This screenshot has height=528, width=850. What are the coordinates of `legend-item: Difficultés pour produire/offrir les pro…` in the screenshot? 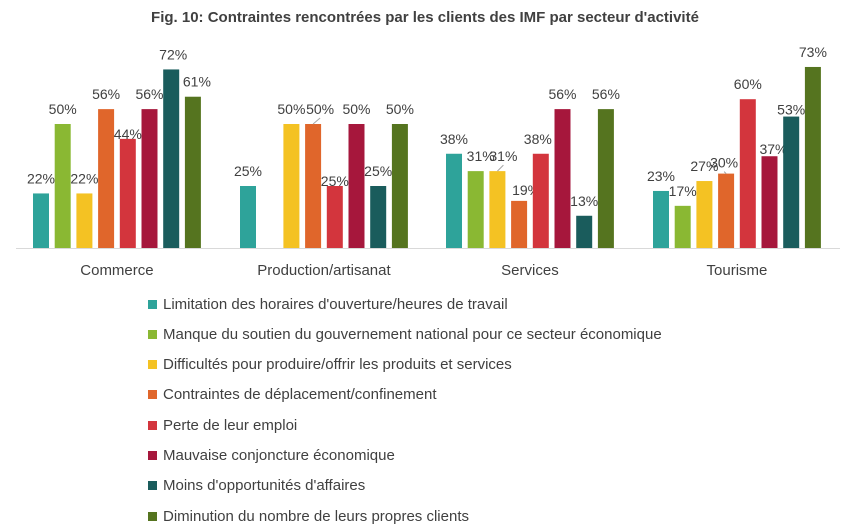 It's located at (330, 365).